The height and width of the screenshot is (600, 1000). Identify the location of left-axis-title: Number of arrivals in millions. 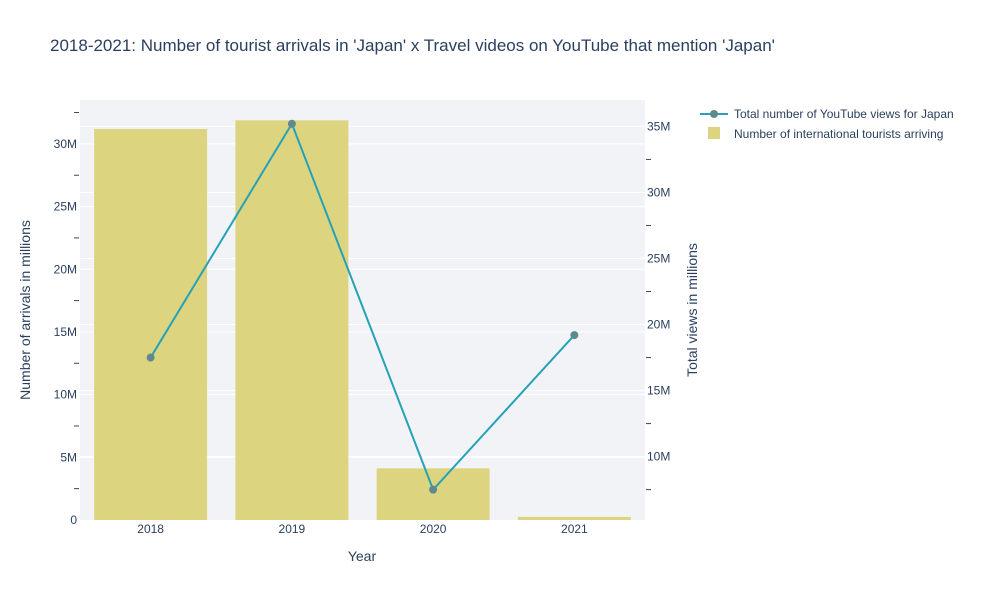
(25, 310).